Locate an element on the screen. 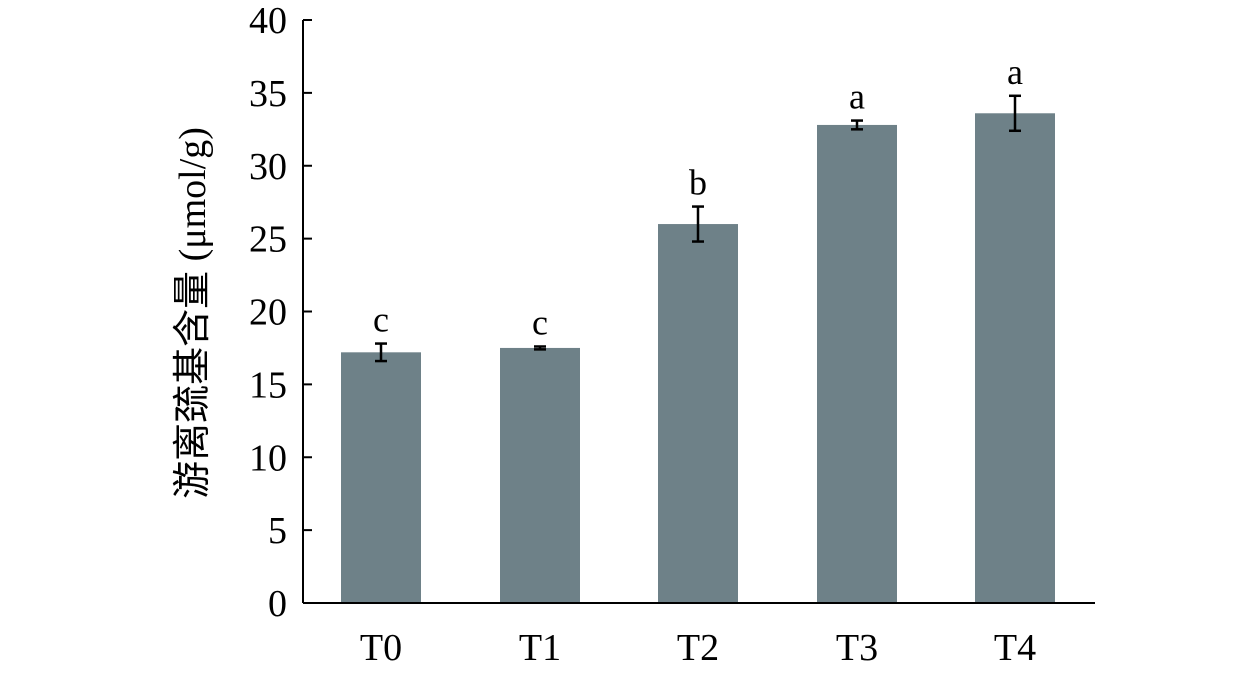  y-tick-label: 30 is located at coordinates (268, 167).